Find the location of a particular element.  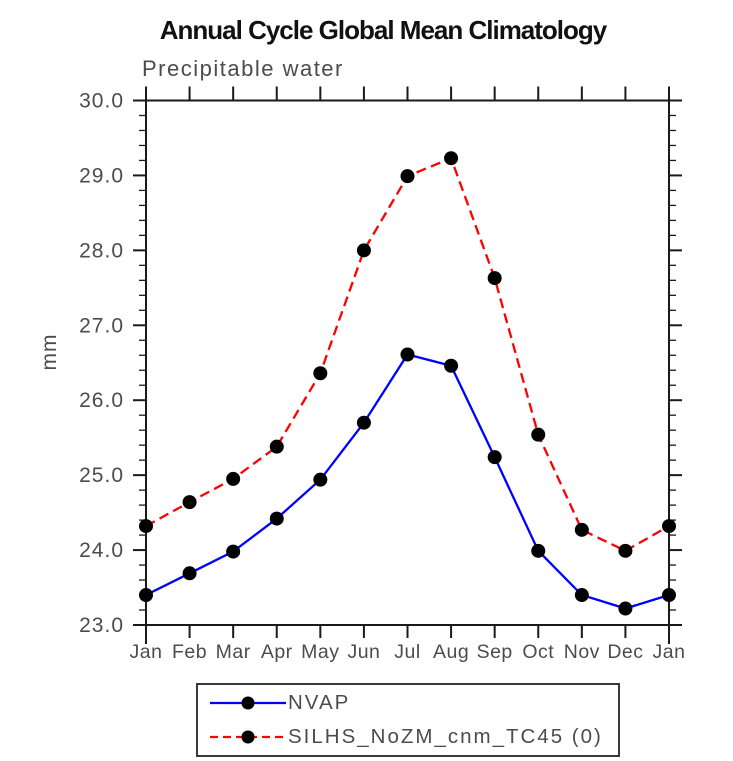

x-axis-month-label: Mar is located at coordinates (233, 652).